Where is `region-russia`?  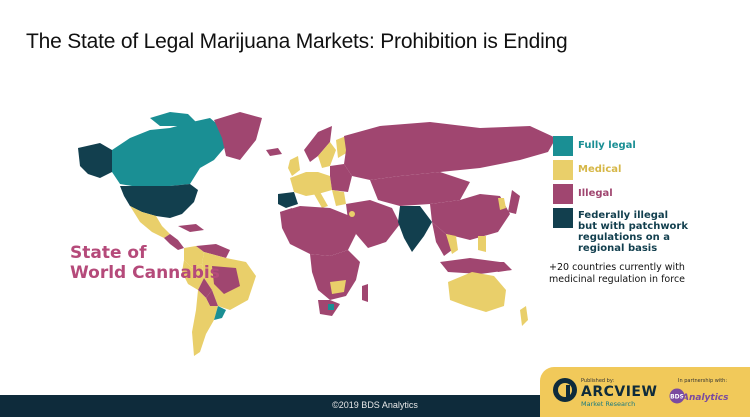
region-russia is located at coordinates (450, 151).